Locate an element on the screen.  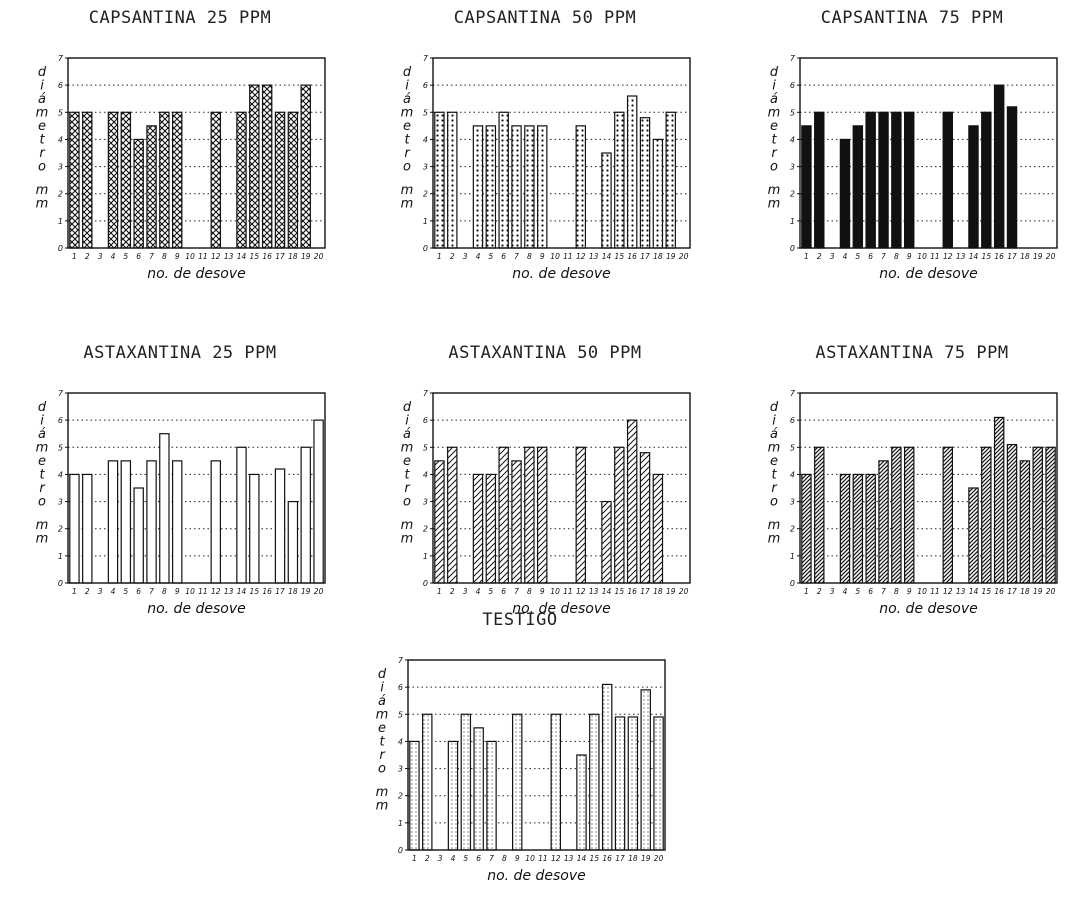
x-tick-label: 4 is located at coordinates (478, 591).